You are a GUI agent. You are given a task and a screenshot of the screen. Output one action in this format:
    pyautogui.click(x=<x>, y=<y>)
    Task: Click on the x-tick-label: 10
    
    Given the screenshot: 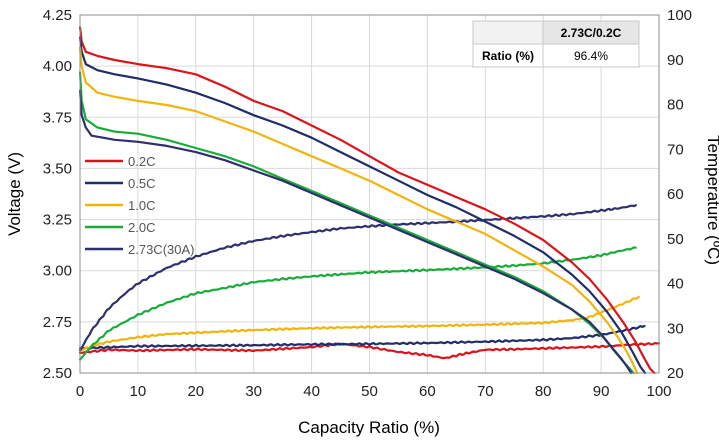 What is the action you would take?
    pyautogui.click(x=138, y=391)
    